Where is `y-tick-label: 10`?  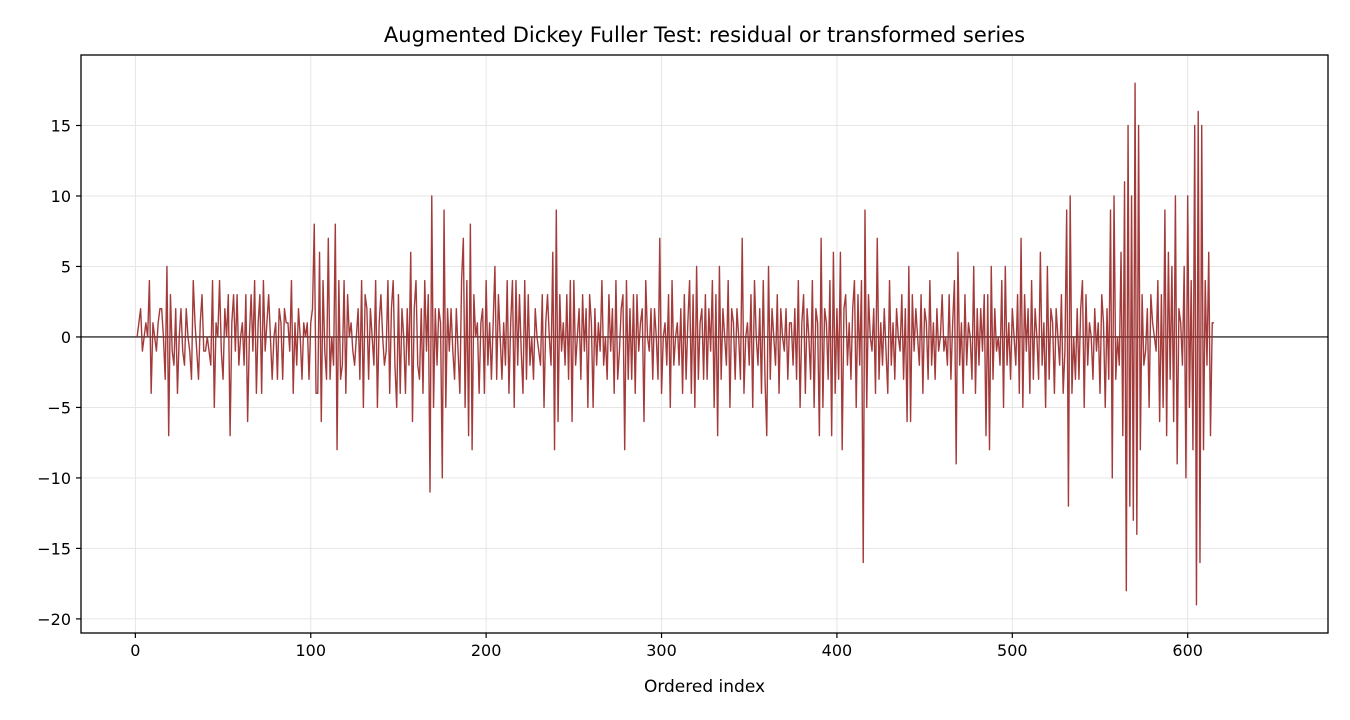
y-tick-label: 10 is located at coordinates (61, 196).